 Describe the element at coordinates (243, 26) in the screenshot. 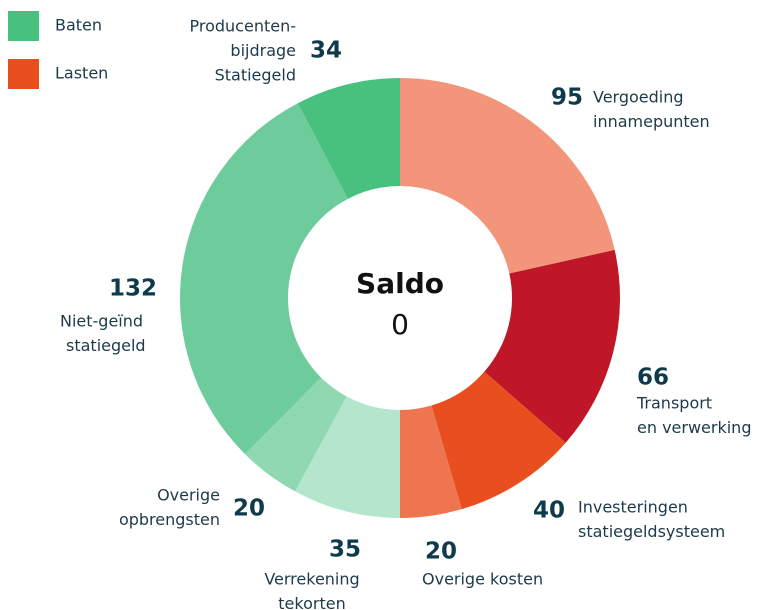

I see `category-label: Producenten-` at that location.